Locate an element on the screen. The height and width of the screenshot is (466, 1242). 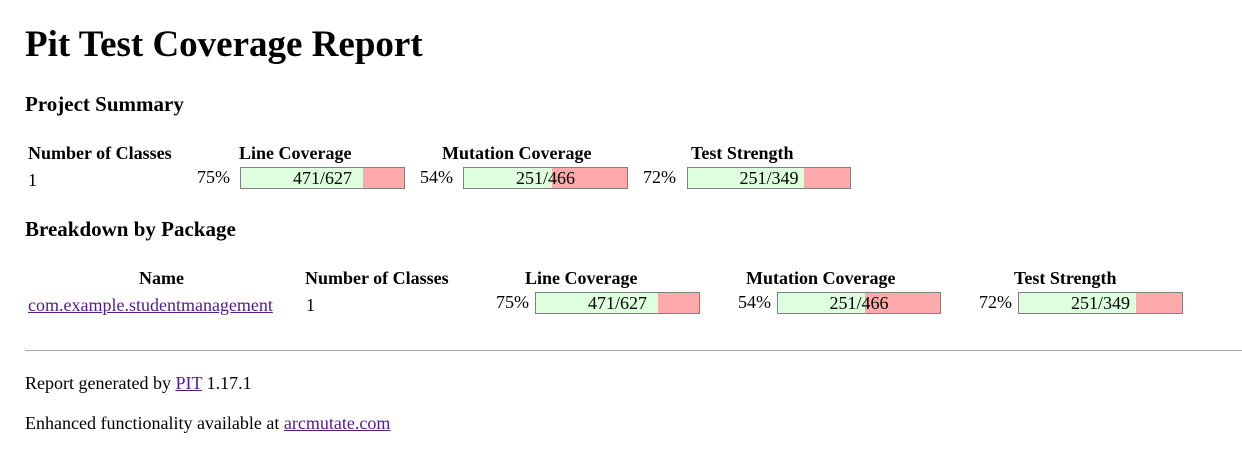
report-generated-line: Report generated by PIT 1.17.1 is located at coordinates (138, 383).